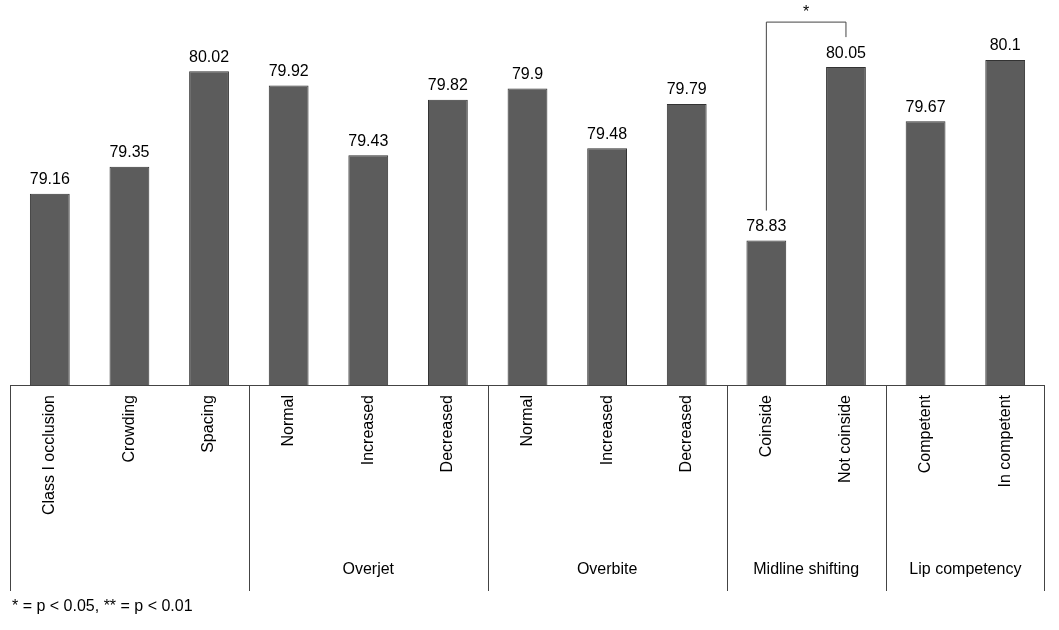  I want to click on x-tick-label: In competent, so click(1004, 441).